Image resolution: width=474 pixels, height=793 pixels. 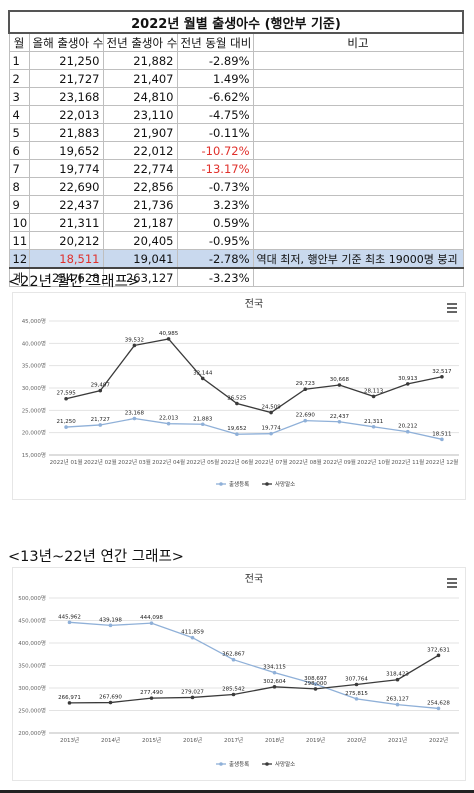 I want to click on change-cell: 0.59%, so click(x=215, y=222).